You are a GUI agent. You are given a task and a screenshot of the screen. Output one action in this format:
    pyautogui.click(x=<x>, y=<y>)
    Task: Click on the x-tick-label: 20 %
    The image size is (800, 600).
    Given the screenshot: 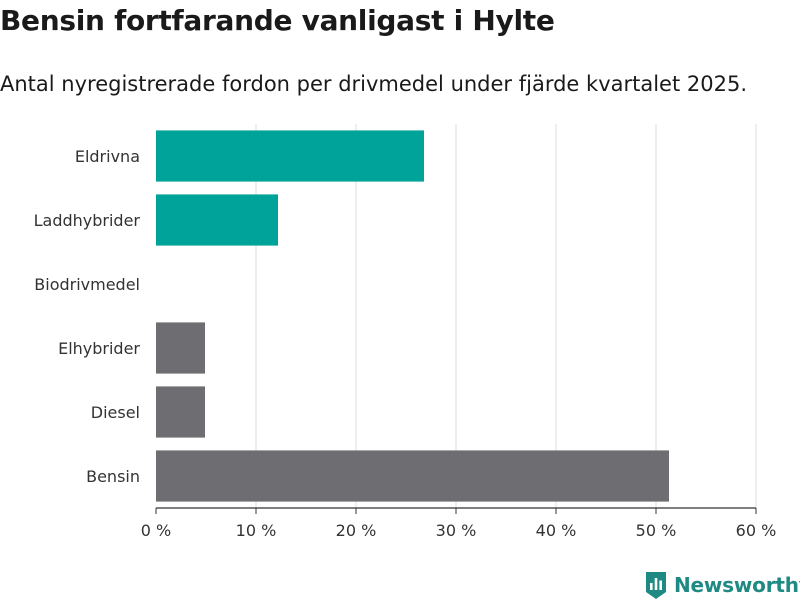 What is the action you would take?
    pyautogui.click(x=356, y=530)
    